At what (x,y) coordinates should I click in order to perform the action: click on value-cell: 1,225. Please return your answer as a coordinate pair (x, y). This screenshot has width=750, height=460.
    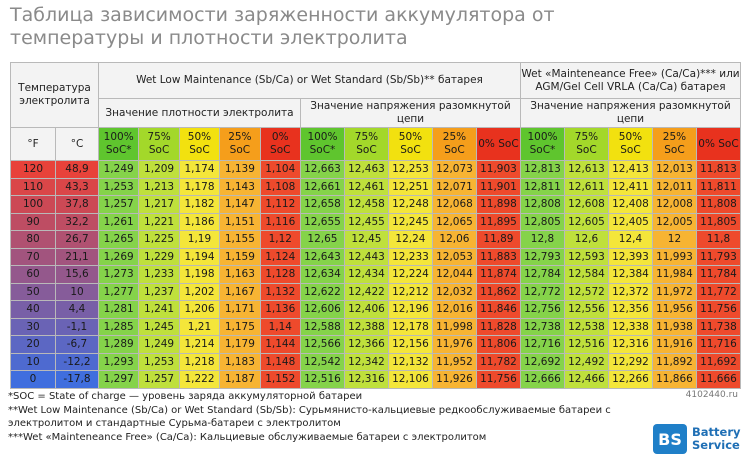
    Looking at the image, I should click on (159, 239).